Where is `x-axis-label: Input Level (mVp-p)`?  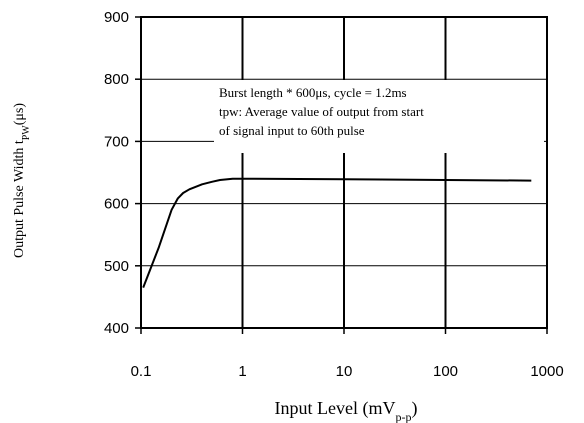
x-axis-label: Input Level (mVp-p) is located at coordinates (346, 410).